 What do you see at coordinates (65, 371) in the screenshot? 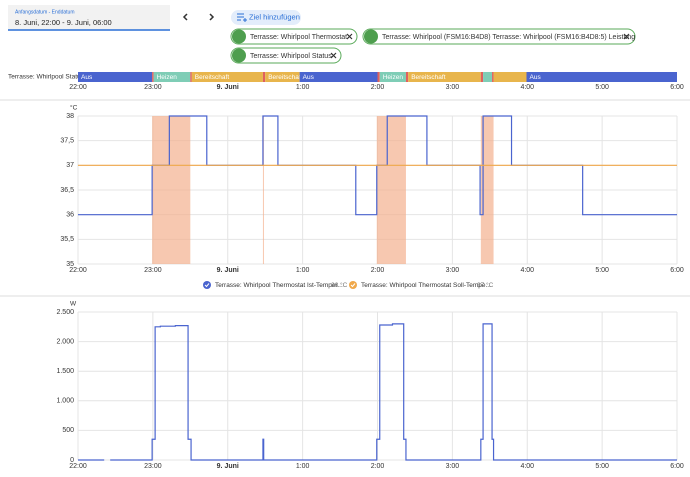
I see `y-tick-label: 1.500` at bounding box center [65, 371].